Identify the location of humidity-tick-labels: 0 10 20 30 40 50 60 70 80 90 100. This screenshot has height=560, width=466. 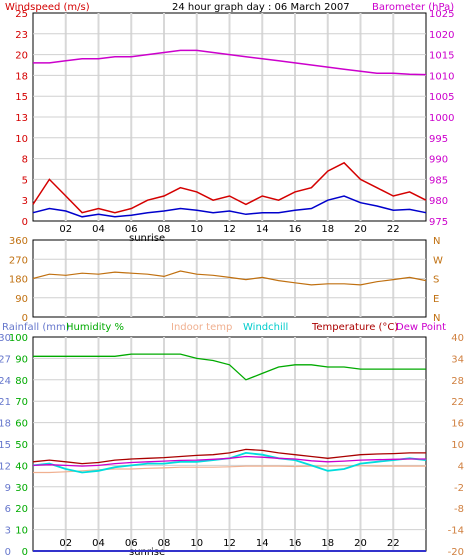
(18, 445).